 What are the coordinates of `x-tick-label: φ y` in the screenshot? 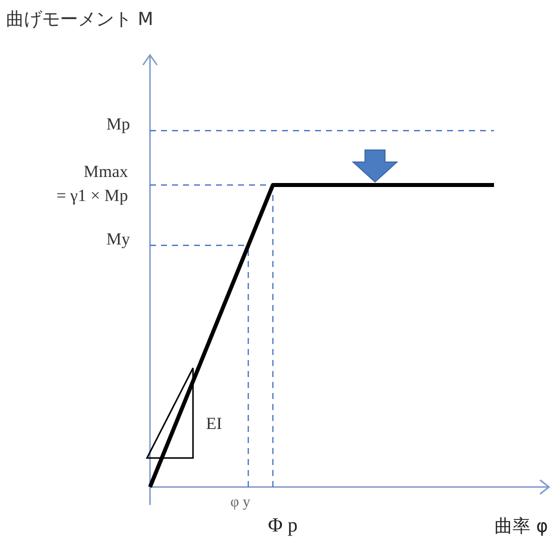 It's located at (240, 502).